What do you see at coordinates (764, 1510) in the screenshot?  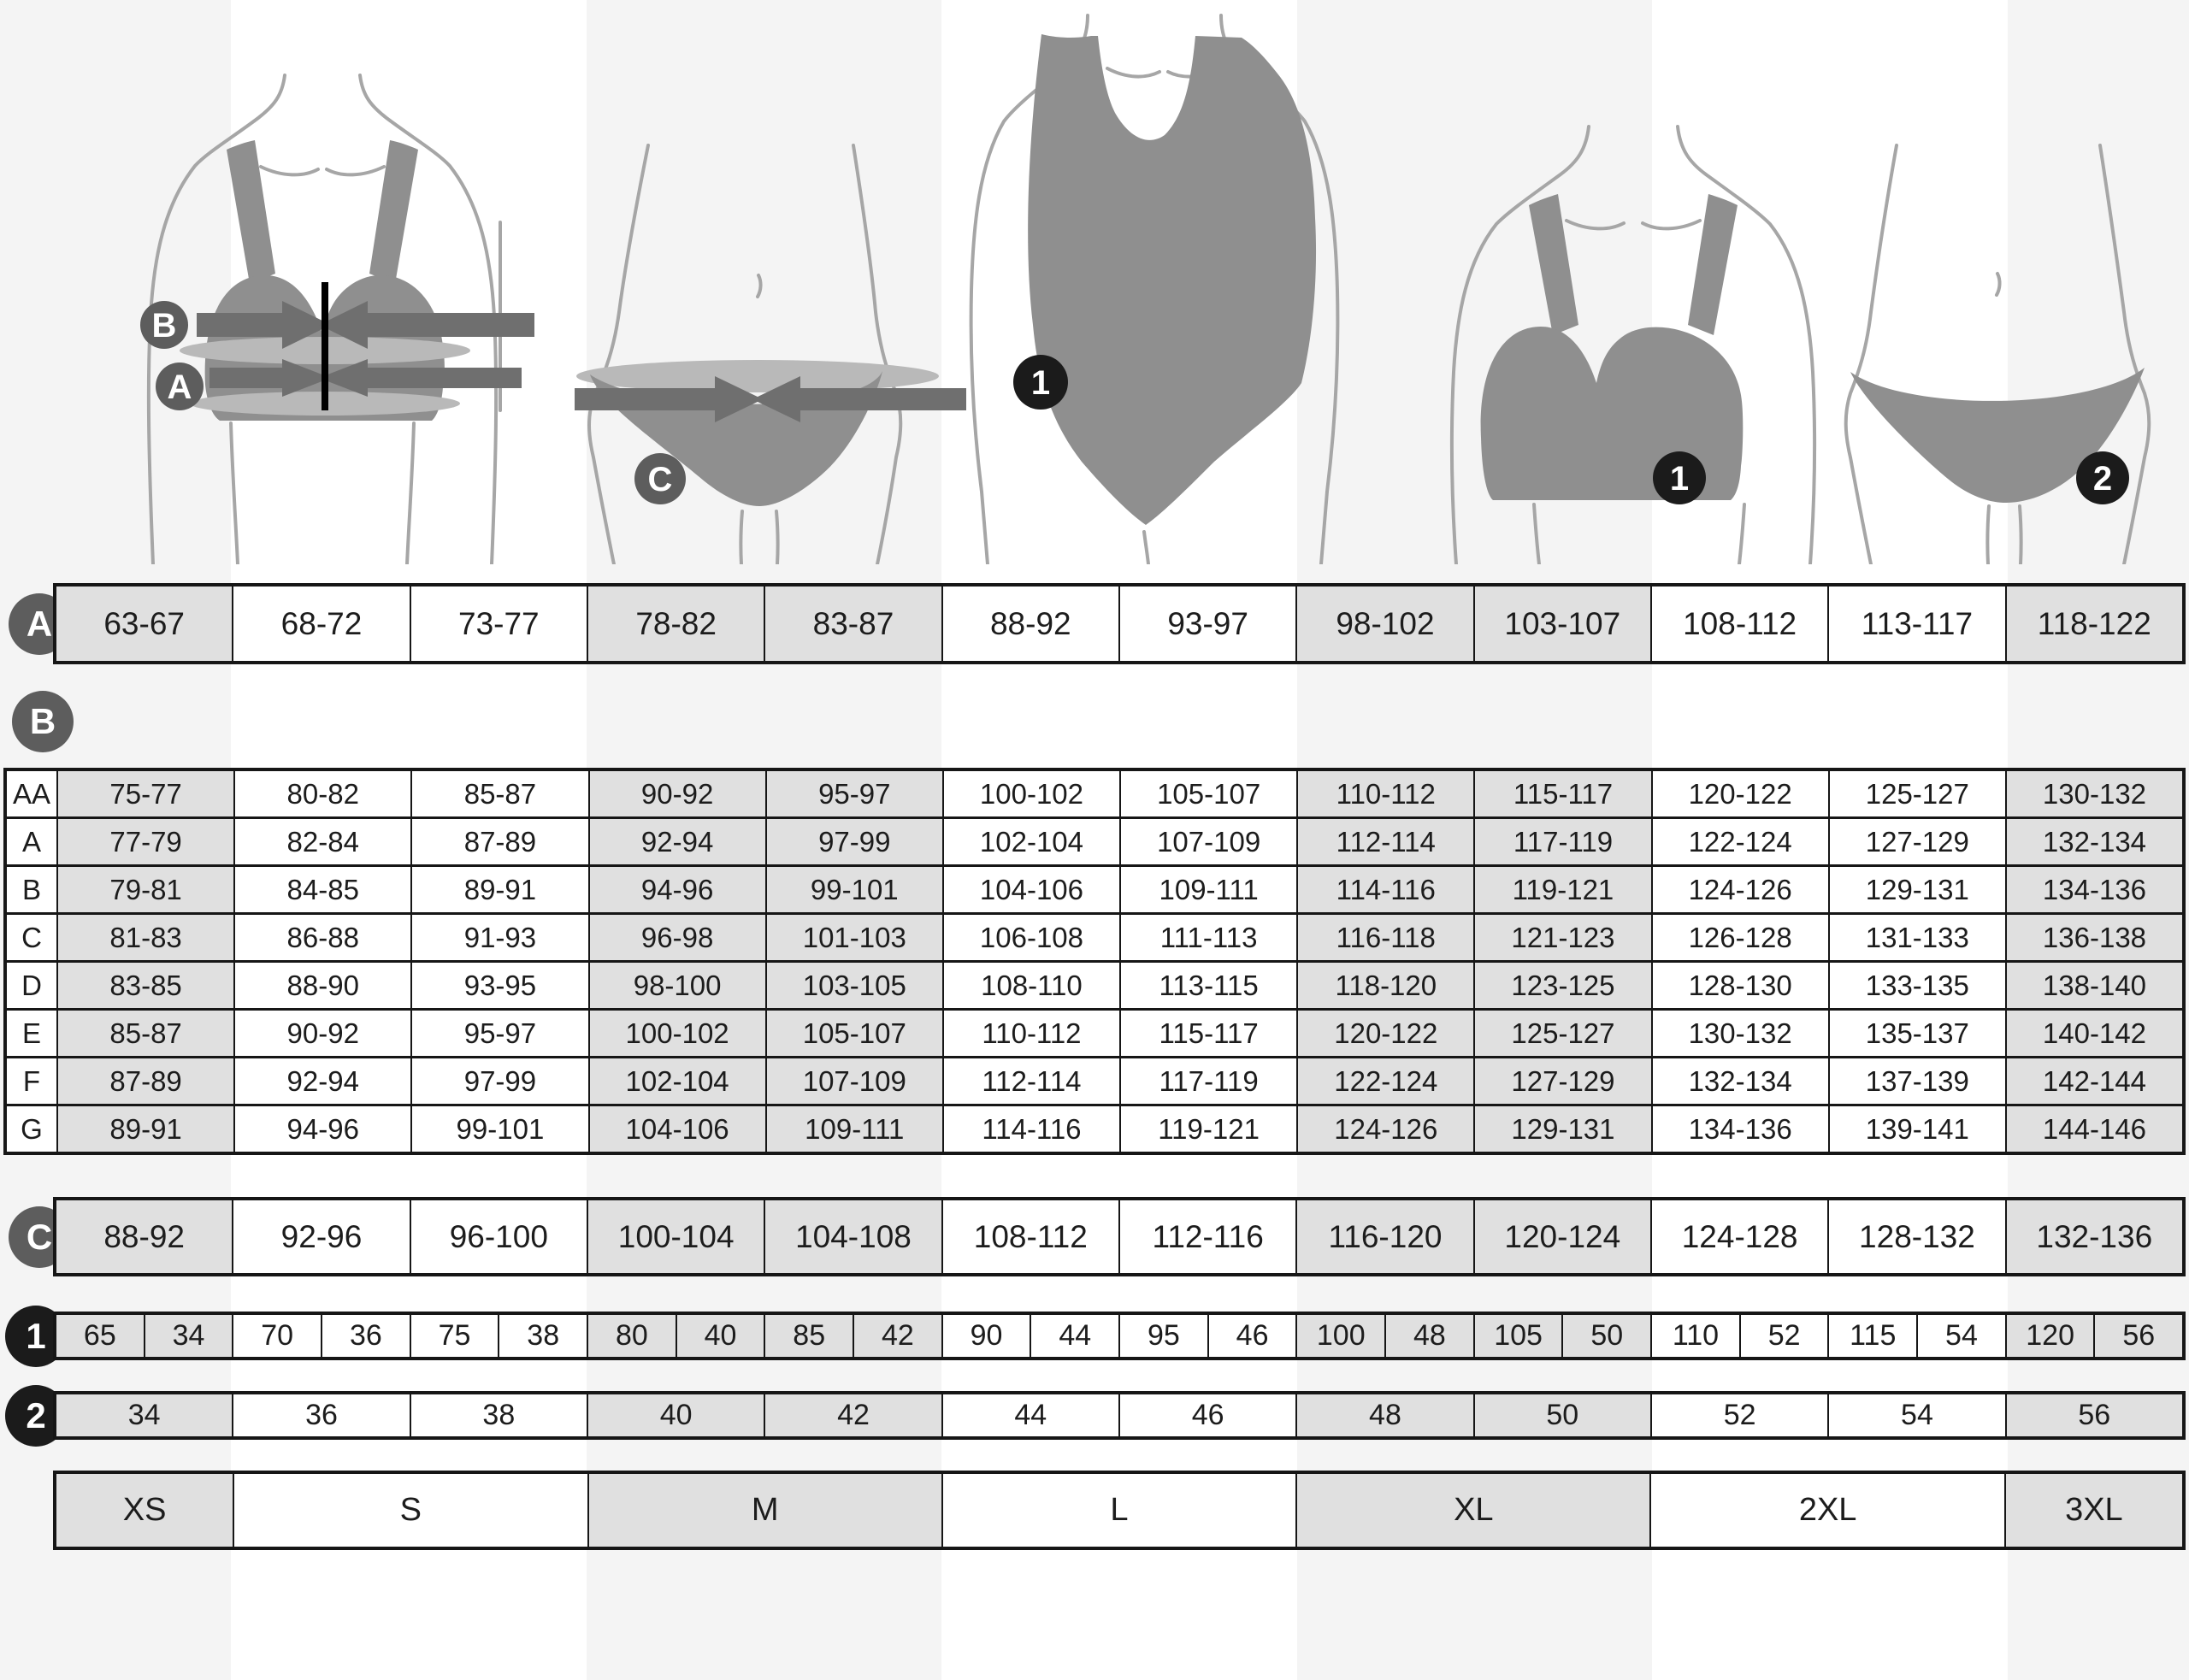 I see `intl-size-cell: M` at bounding box center [764, 1510].